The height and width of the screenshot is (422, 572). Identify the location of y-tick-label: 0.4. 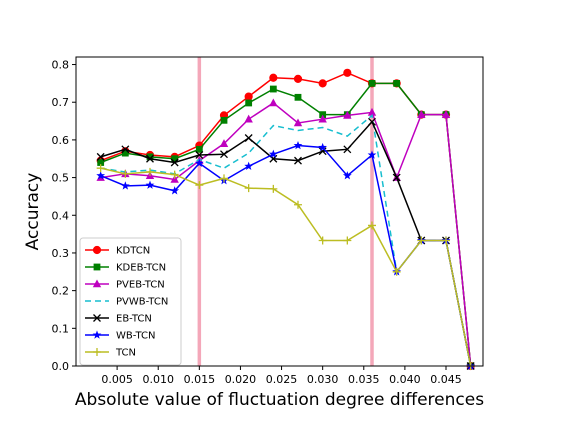
(61, 215).